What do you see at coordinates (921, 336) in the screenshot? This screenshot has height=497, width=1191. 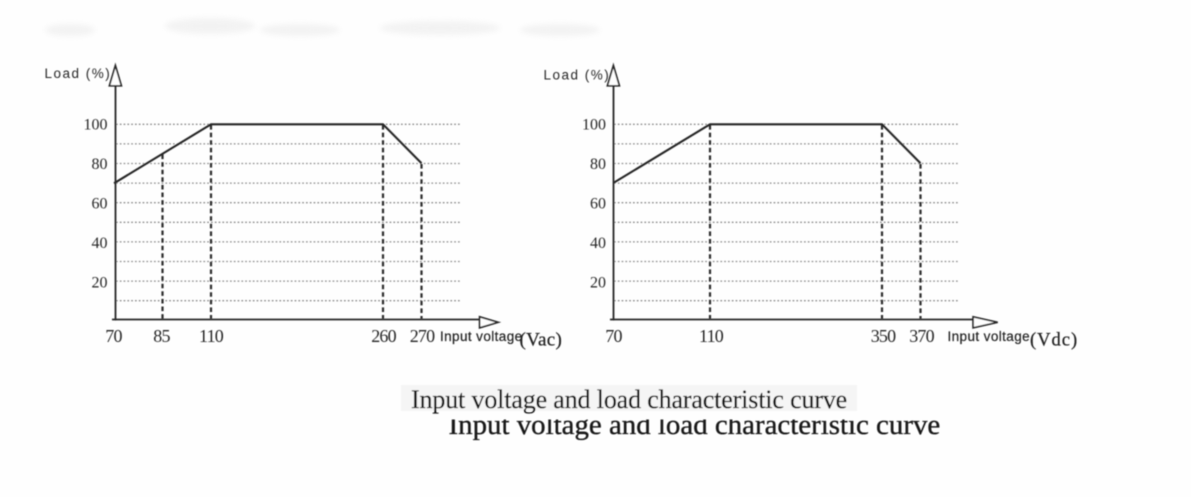 I see `svg-text: 370` at bounding box center [921, 336].